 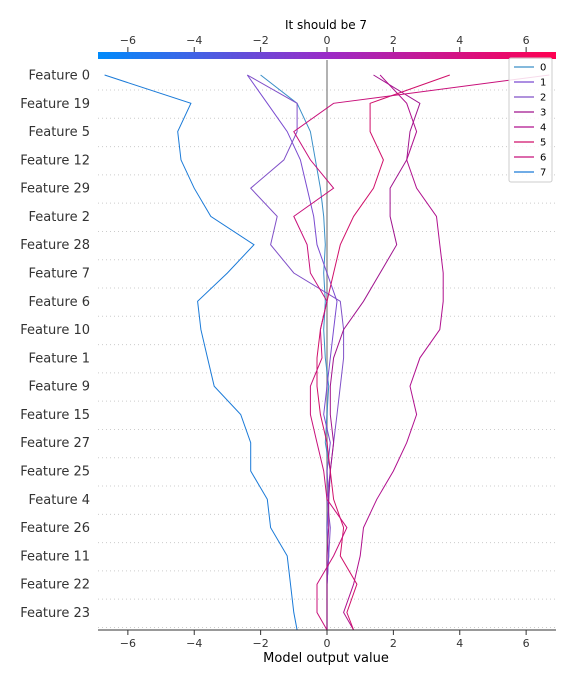 I want to click on feature-label: Feature 1, so click(x=59, y=358).